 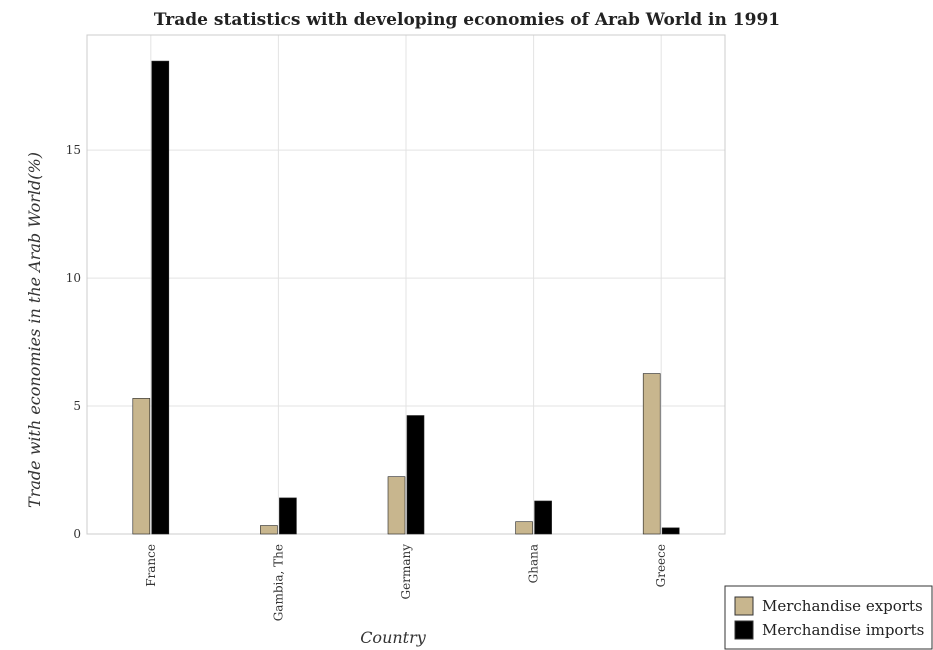 I want to click on x-tick-label: Germany, so click(x=406, y=572).